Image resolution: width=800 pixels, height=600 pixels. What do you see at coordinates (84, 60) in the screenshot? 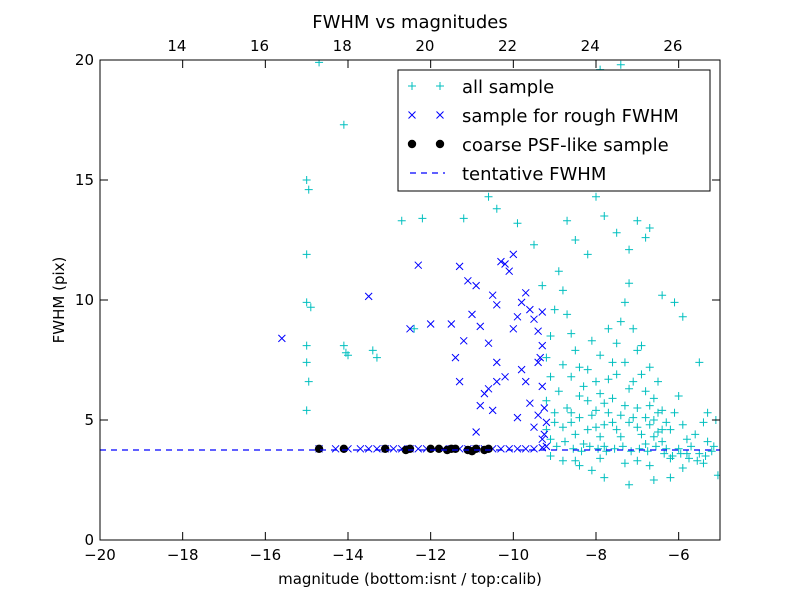
I see `y-tick-label: 20` at bounding box center [84, 60].